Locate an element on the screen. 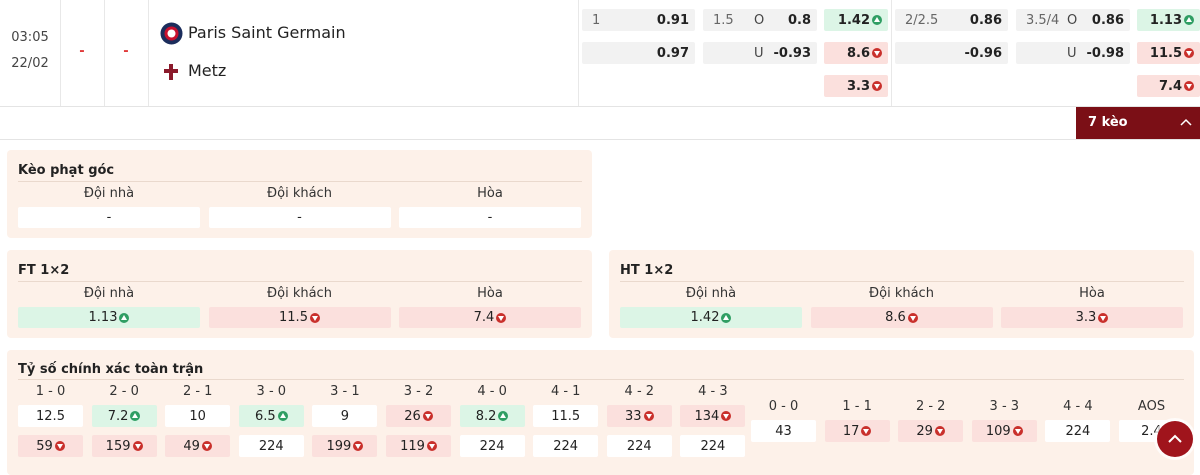  score-label: 2 - 0 is located at coordinates (124, 391).